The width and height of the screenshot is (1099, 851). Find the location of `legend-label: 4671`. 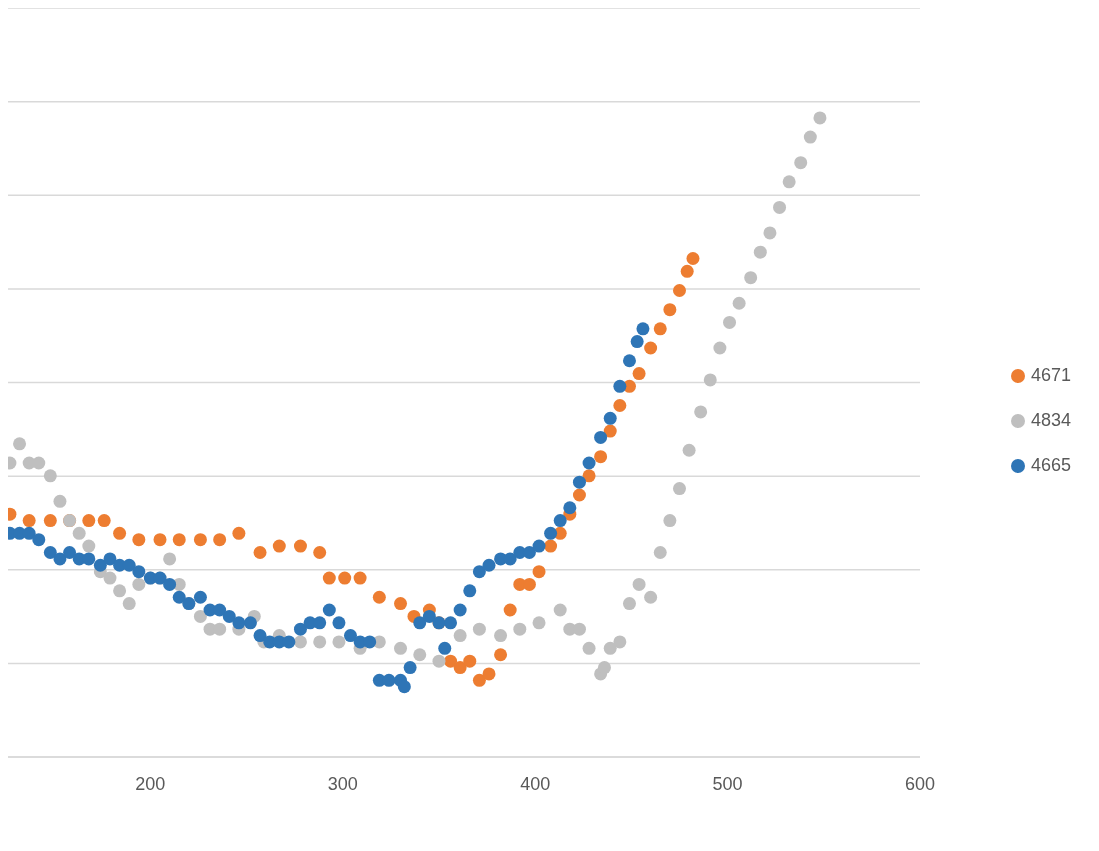

legend-label: 4671 is located at coordinates (1050, 375).